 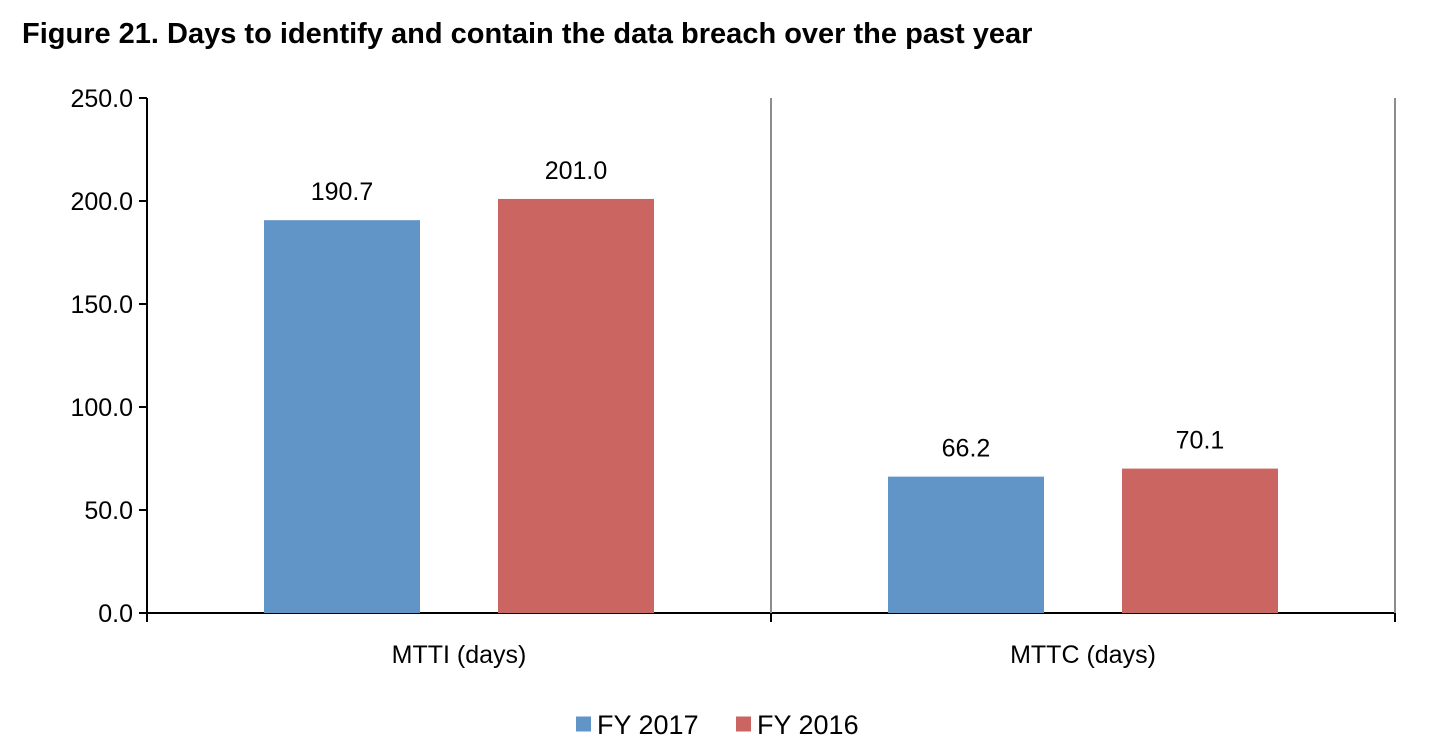 I want to click on data-label: 190.7, so click(x=342, y=192).